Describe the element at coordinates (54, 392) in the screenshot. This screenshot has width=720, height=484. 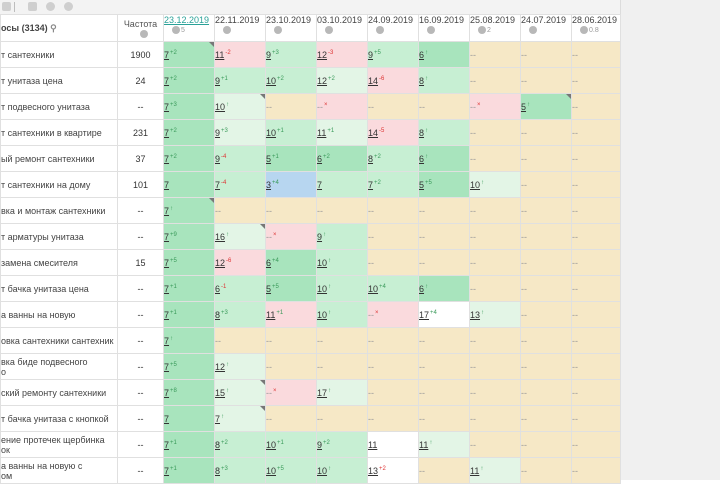
I see `query-text: ский ремонту сантехники` at that location.